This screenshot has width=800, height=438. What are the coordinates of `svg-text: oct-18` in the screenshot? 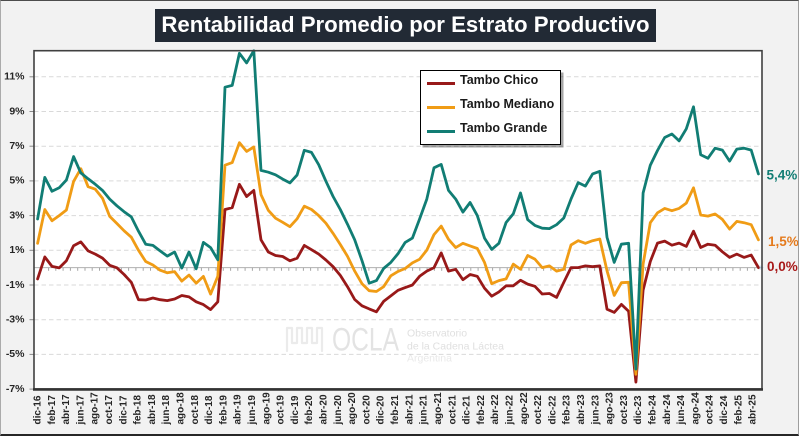 It's located at (195, 410).